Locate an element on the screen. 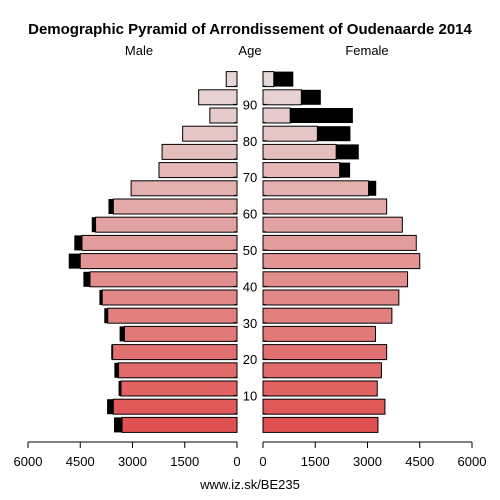  age-tick-label-10: 10 is located at coordinates (250, 396).